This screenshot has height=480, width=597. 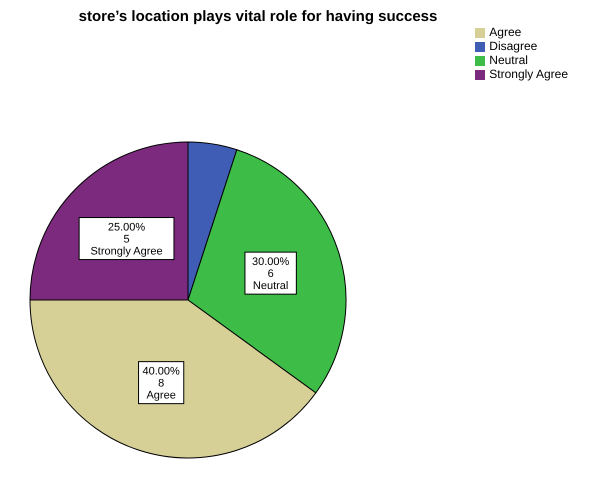 What do you see at coordinates (258, 16) in the screenshot?
I see `chart-title: store’s location plays vital role for having success` at bounding box center [258, 16].